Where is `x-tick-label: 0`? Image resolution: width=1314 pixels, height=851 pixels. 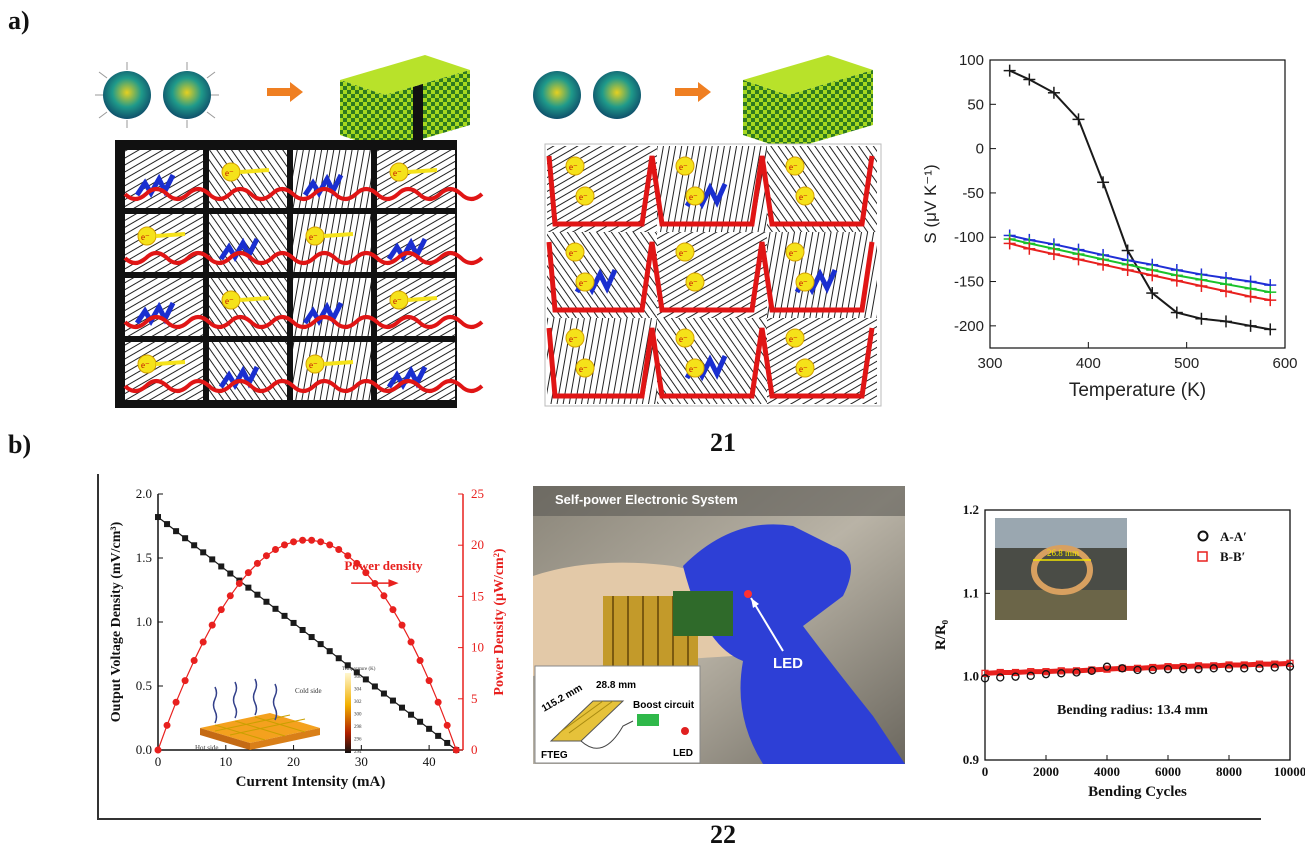
x-tick-label: 0 is located at coordinates (158, 761).